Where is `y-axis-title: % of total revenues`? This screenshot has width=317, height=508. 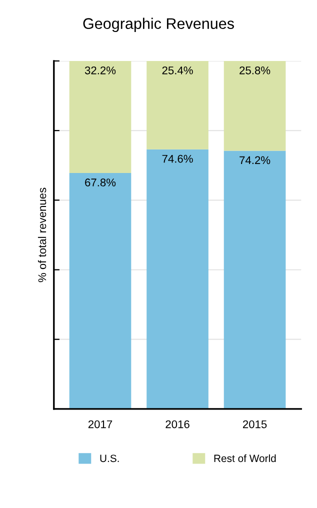 y-axis-title: % of total revenues is located at coordinates (42, 235).